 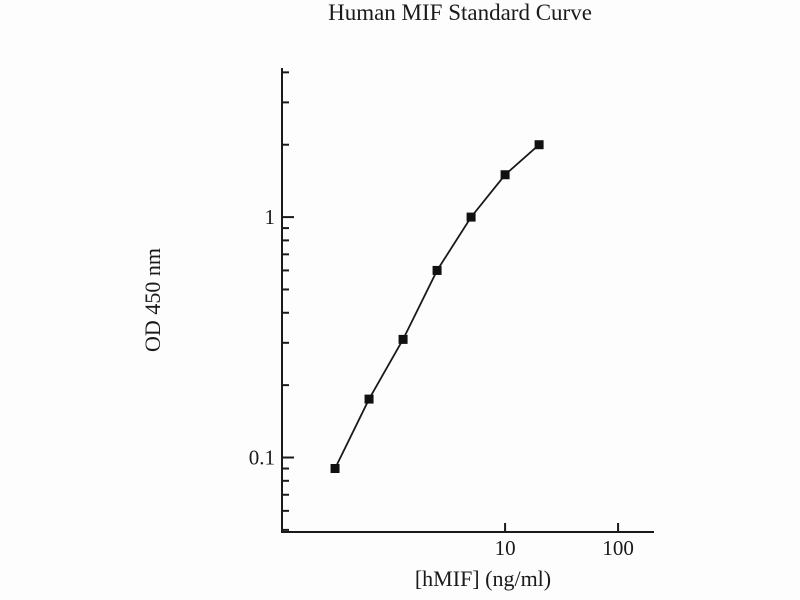 I want to click on x-tick-label: 10, so click(x=505, y=548).